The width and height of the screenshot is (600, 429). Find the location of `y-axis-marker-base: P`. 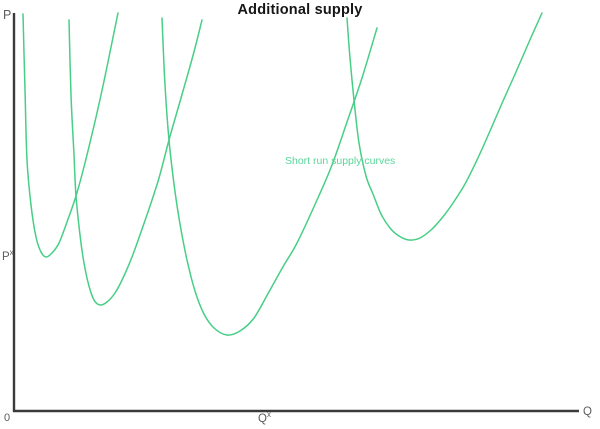

y-axis-marker-base: P is located at coordinates (6, 257).